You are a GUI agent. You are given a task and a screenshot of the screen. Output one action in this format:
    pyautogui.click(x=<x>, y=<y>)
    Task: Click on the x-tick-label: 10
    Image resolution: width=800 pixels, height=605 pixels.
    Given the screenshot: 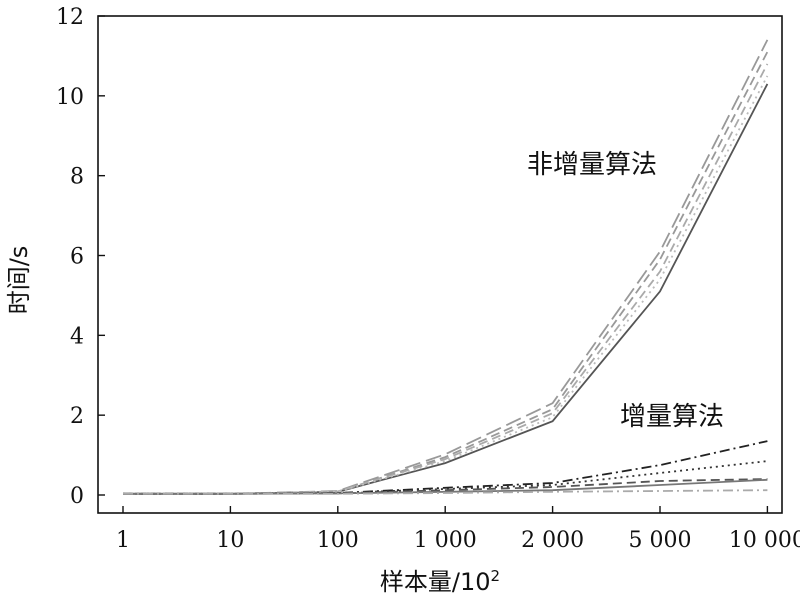 What is the action you would take?
    pyautogui.click(x=230, y=540)
    